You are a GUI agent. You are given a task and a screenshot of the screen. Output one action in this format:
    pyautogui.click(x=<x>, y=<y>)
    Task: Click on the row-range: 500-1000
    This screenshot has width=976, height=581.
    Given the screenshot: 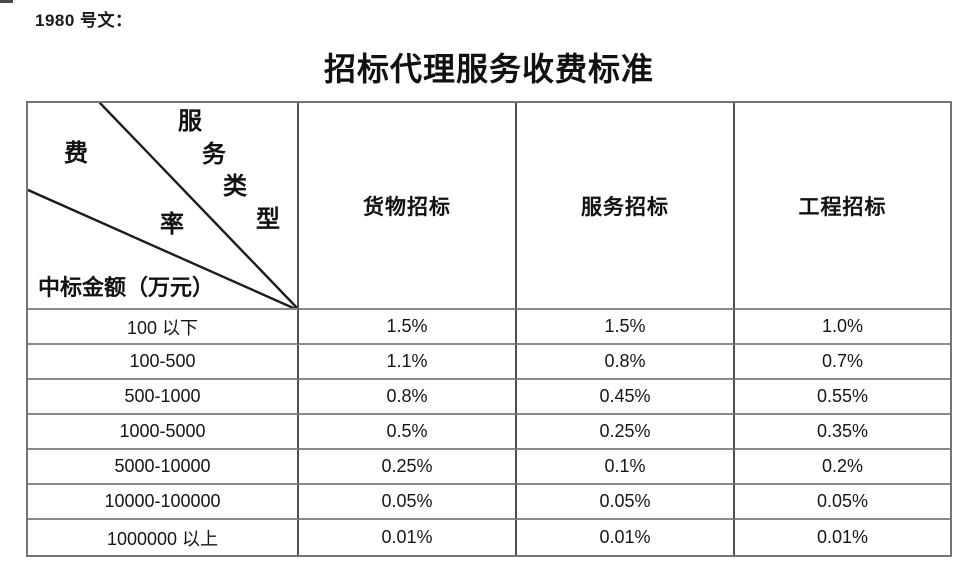 What is the action you would take?
    pyautogui.click(x=163, y=397)
    